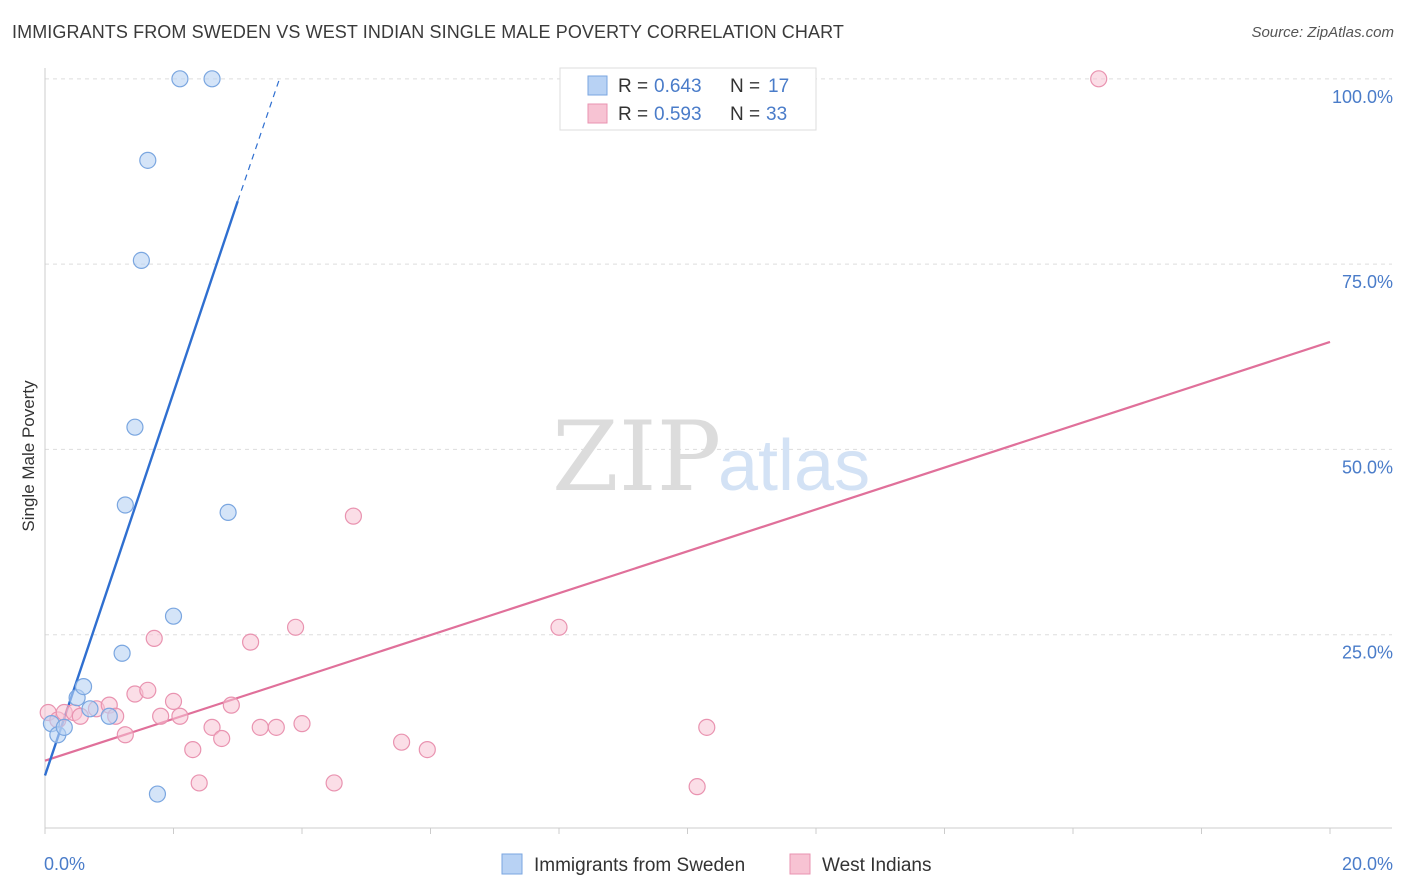 The width and height of the screenshot is (1406, 892). I want to click on west-indians-n-value: 33, so click(776, 114).